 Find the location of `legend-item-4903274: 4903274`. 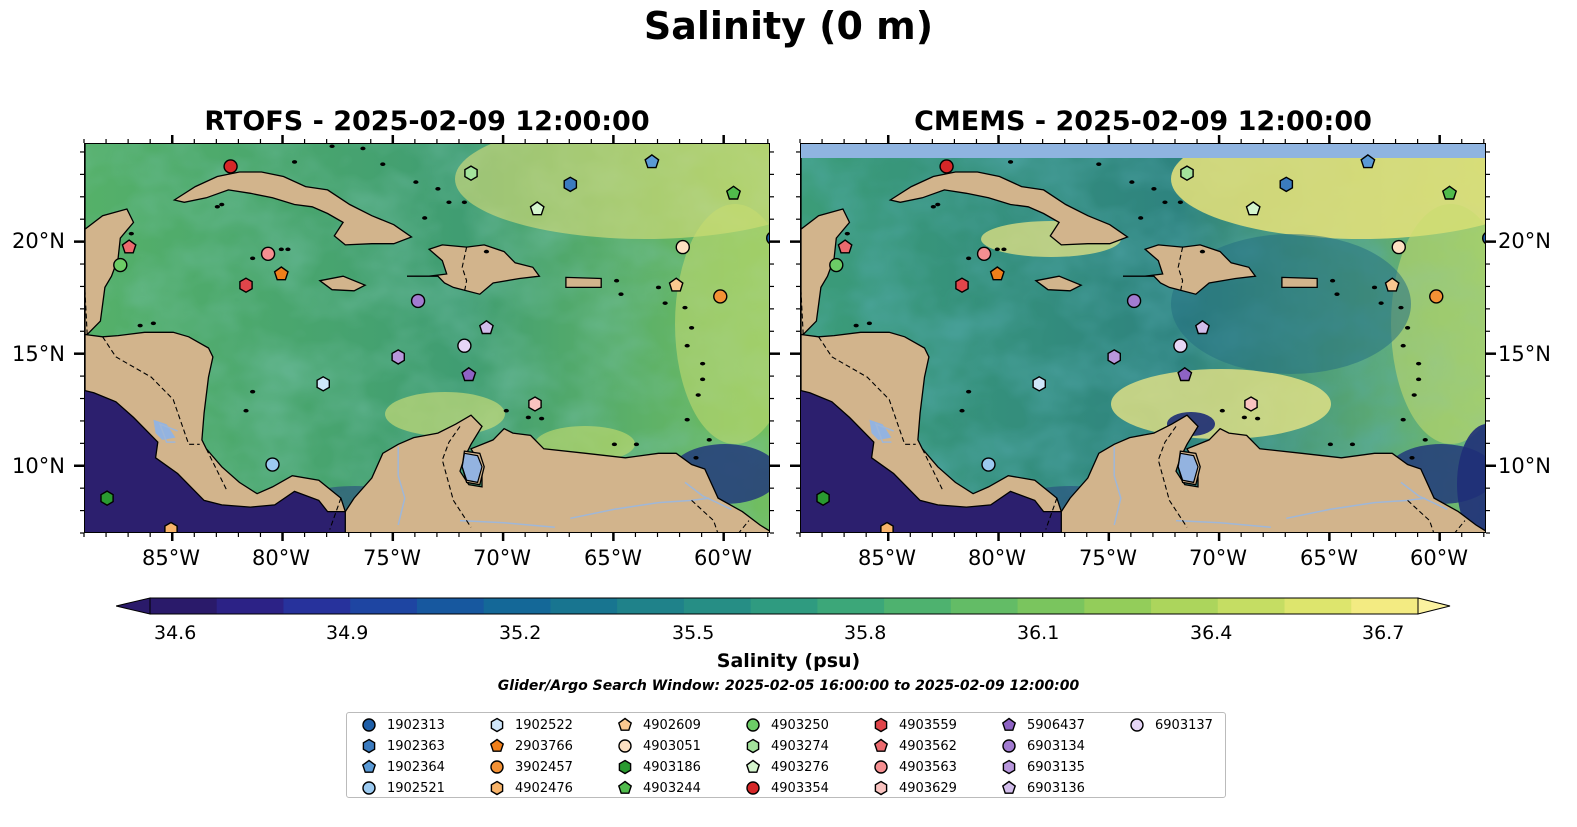

legend-item-4903274: 4903274 is located at coordinates (787, 746).